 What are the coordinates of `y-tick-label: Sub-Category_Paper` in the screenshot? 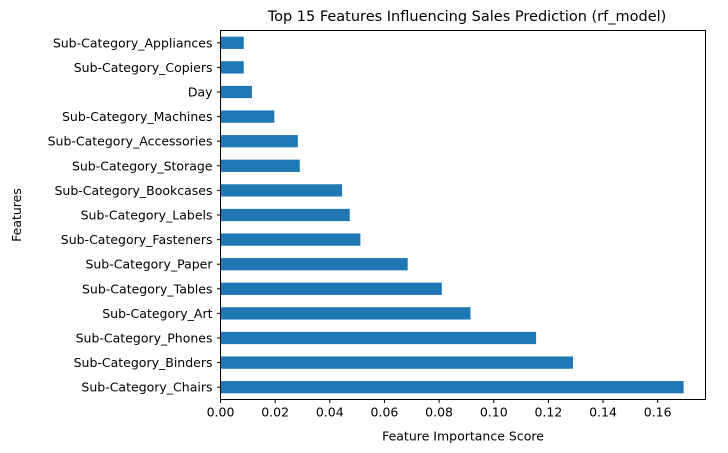 It's located at (149, 264).